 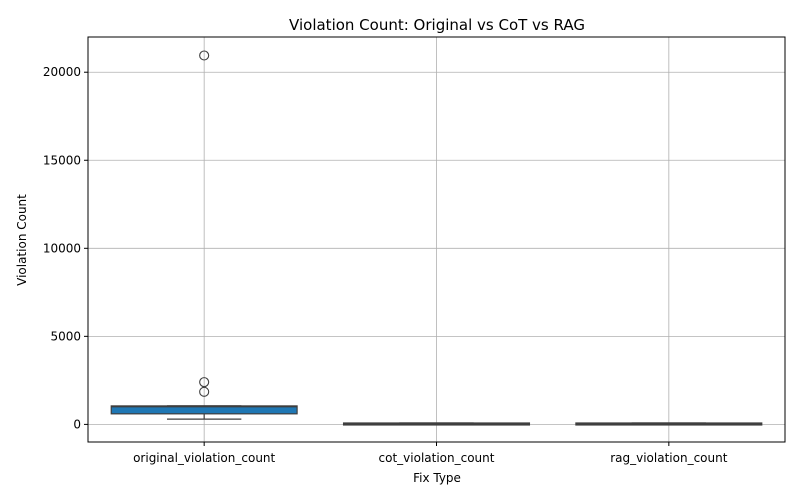 I want to click on box-iqr, so click(x=204, y=410).